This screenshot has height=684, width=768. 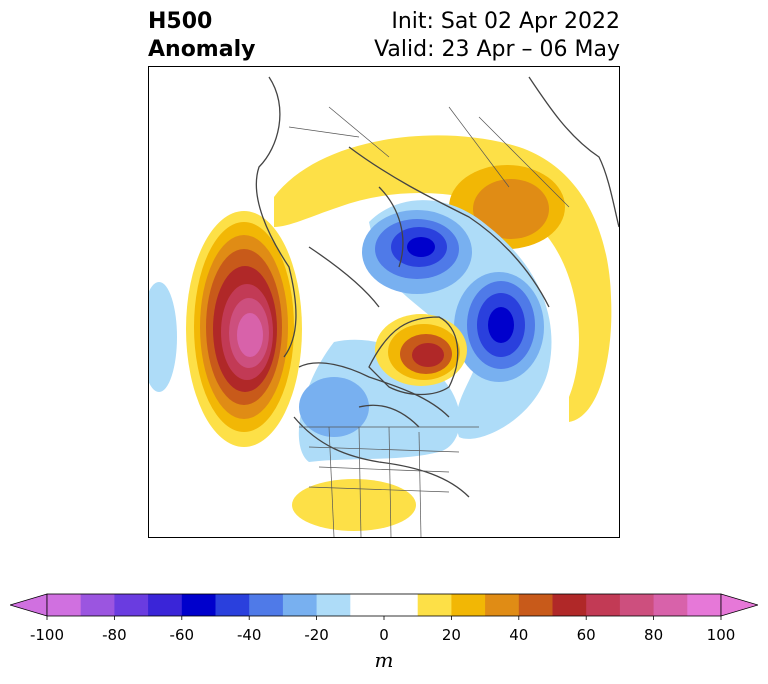 I want to click on plot-title-left: H500 Anomaly, so click(x=201, y=36).